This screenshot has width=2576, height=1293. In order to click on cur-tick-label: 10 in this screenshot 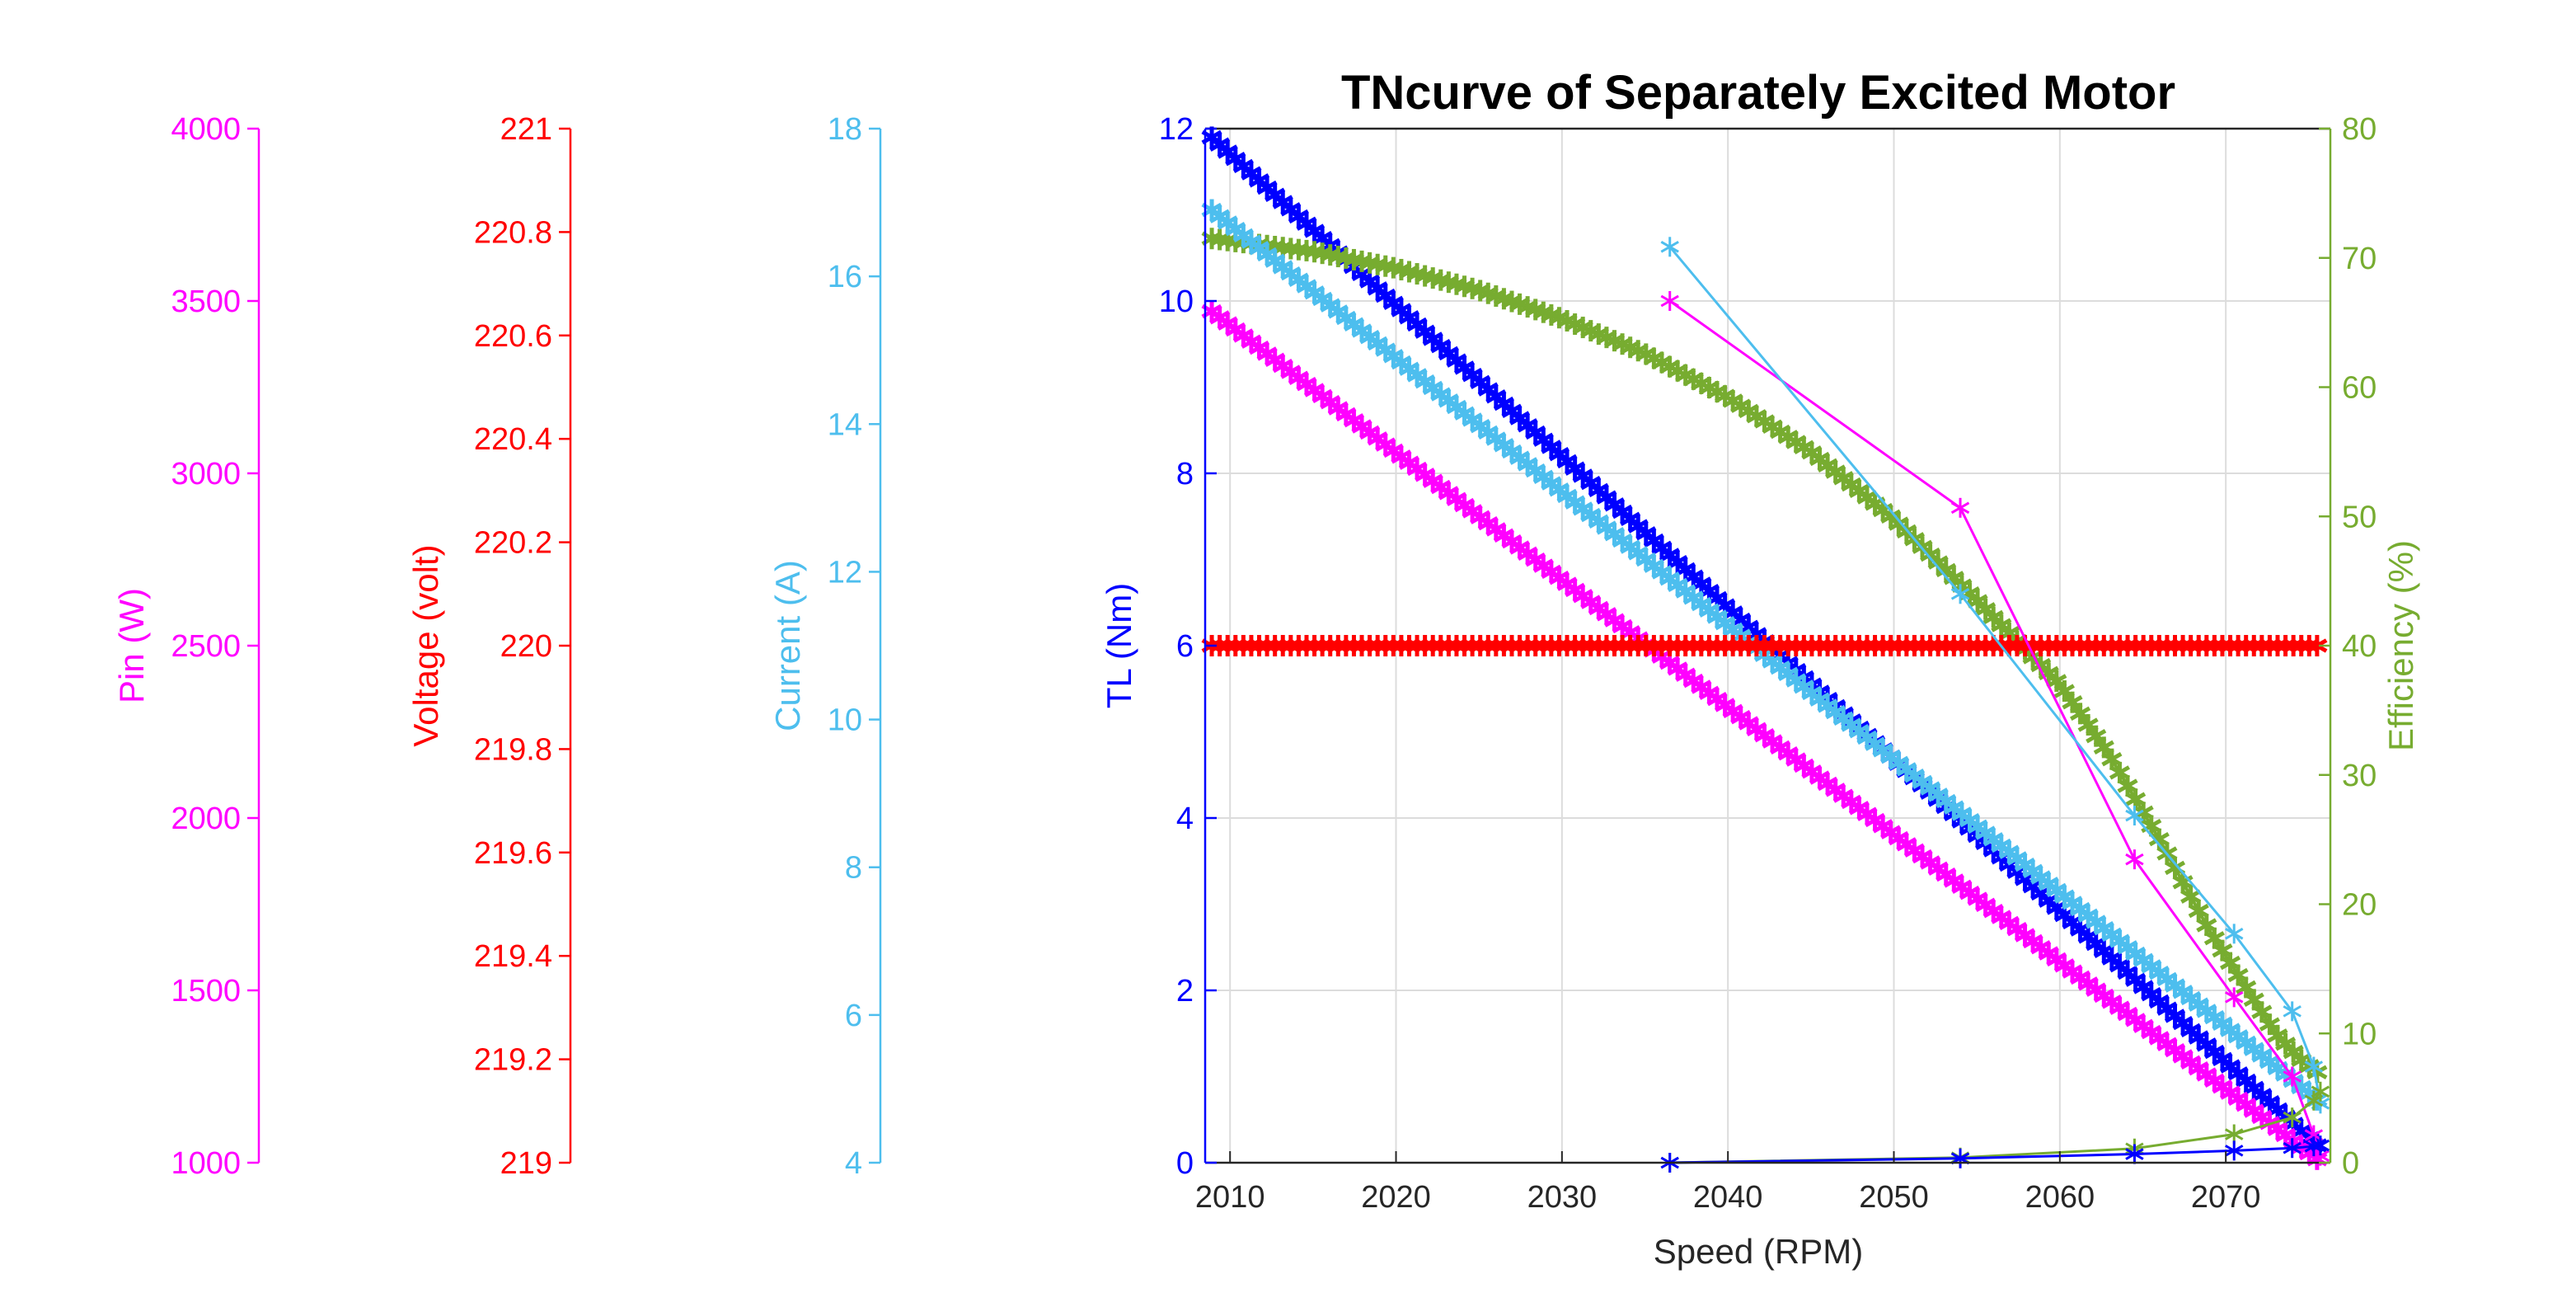, I will do `click(845, 721)`.